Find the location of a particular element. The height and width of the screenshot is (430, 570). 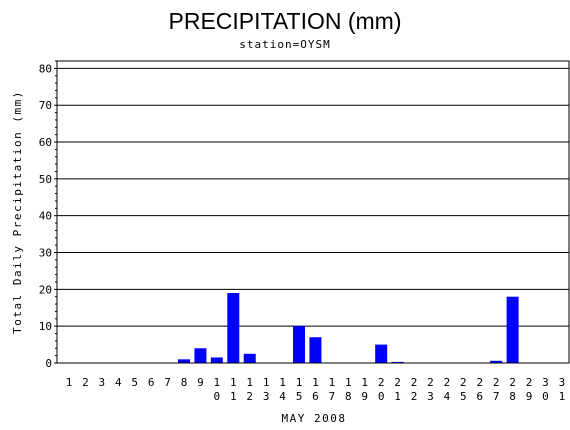

y-tick-label: 30 is located at coordinates (45, 253).